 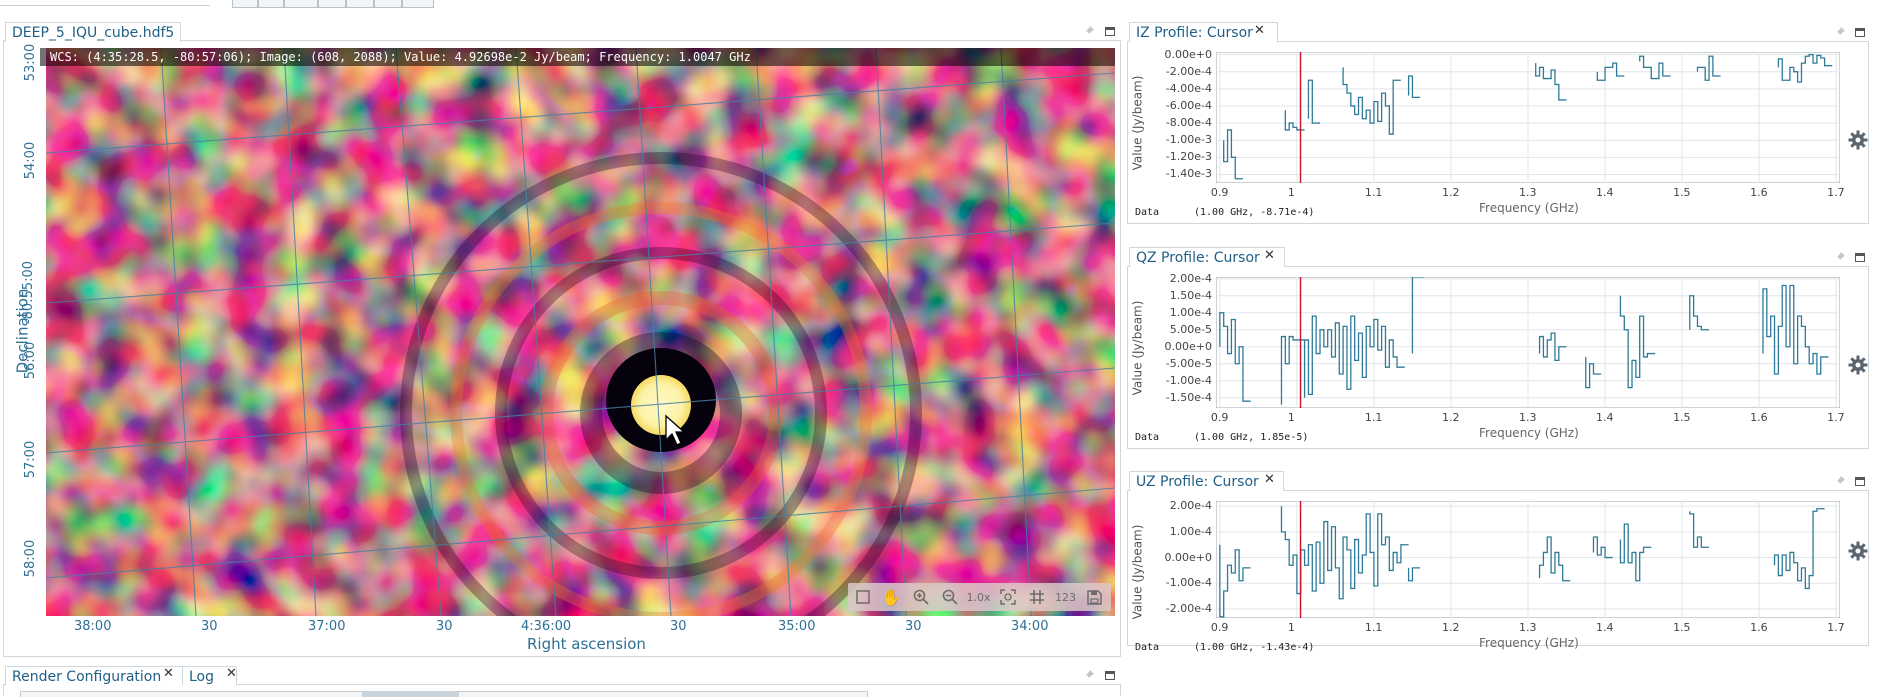 I want to click on profile-y-tick: 5.00e-5, so click(x=1190, y=329).